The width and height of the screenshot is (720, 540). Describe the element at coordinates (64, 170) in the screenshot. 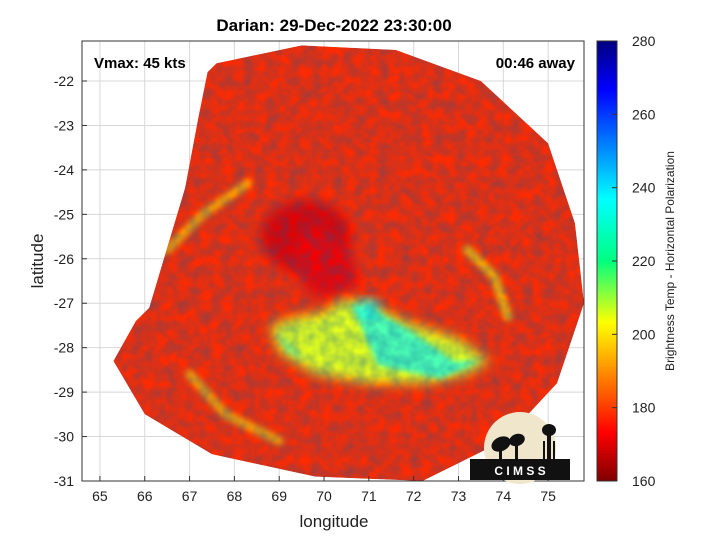

I see `y-tick-label: -24` at that location.